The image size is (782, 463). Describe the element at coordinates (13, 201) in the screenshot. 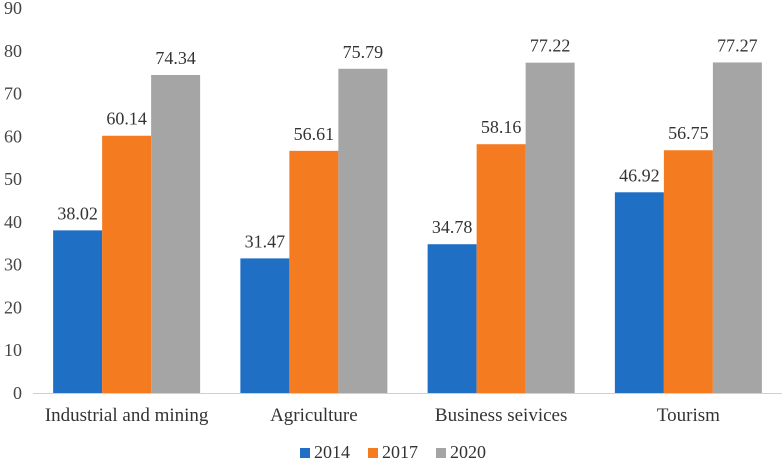

I see `y-axis: 0 10 20 30 40 50 60 70 80 90` at that location.